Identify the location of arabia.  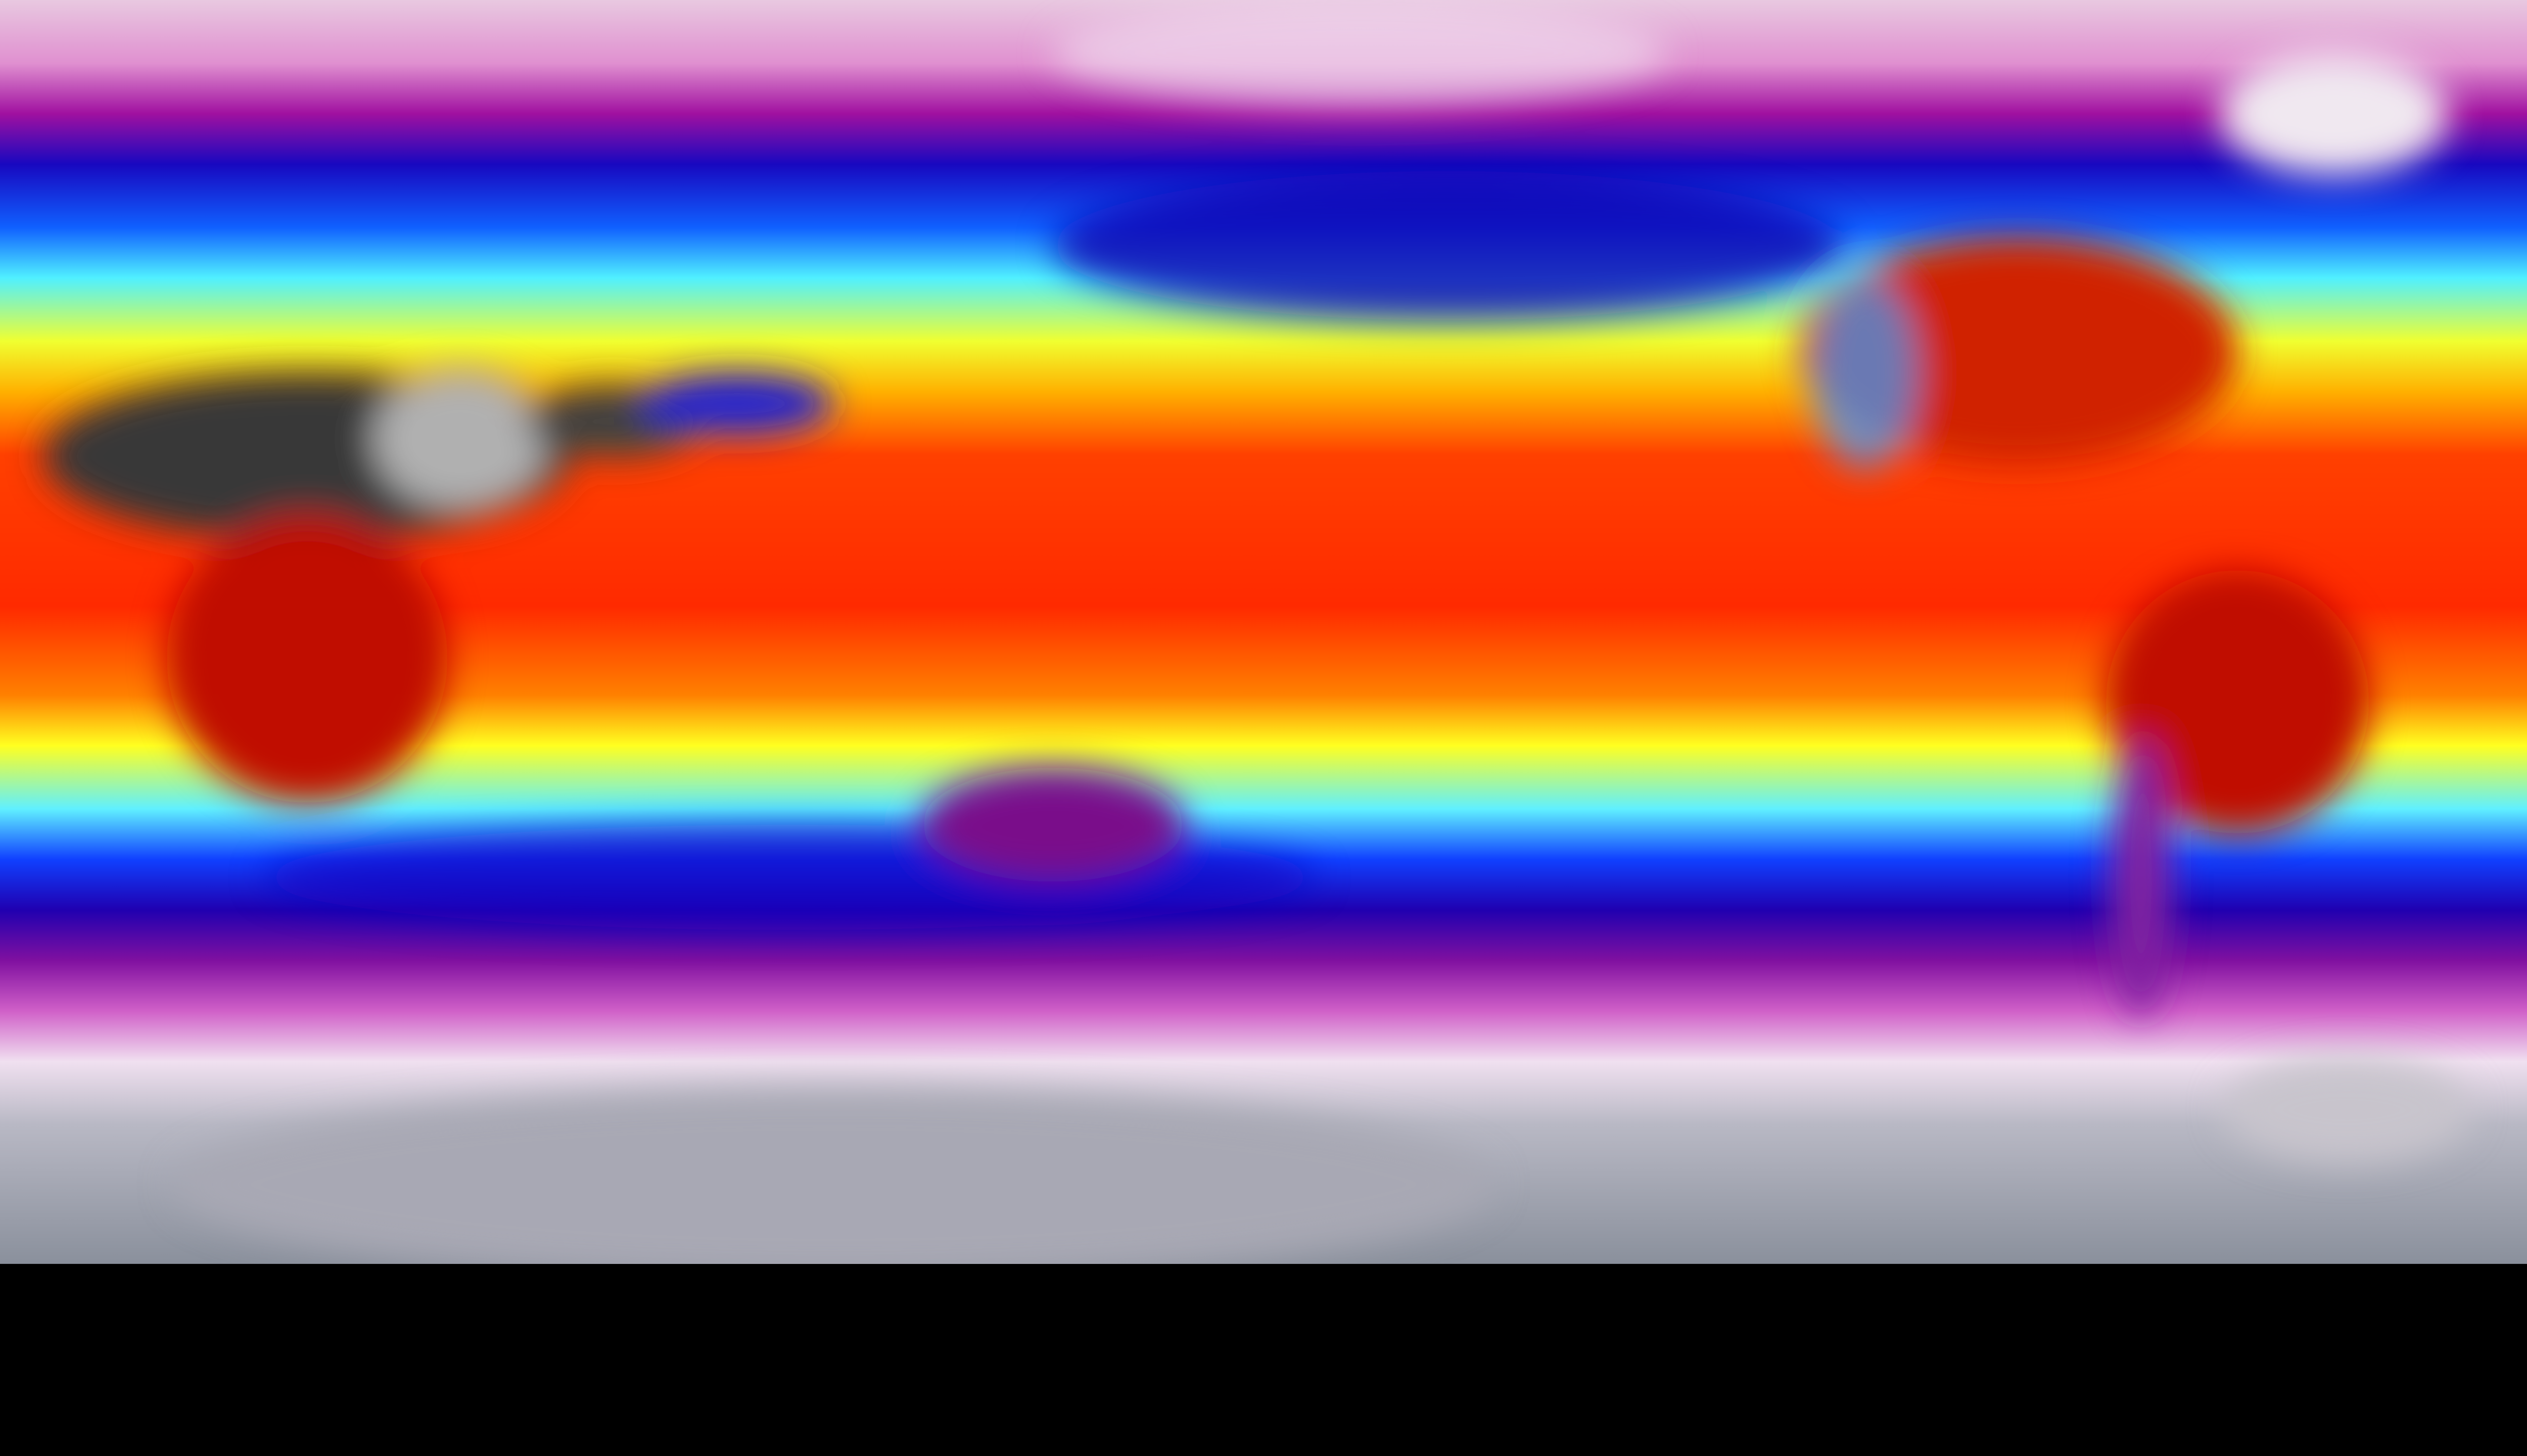
(460, 438).